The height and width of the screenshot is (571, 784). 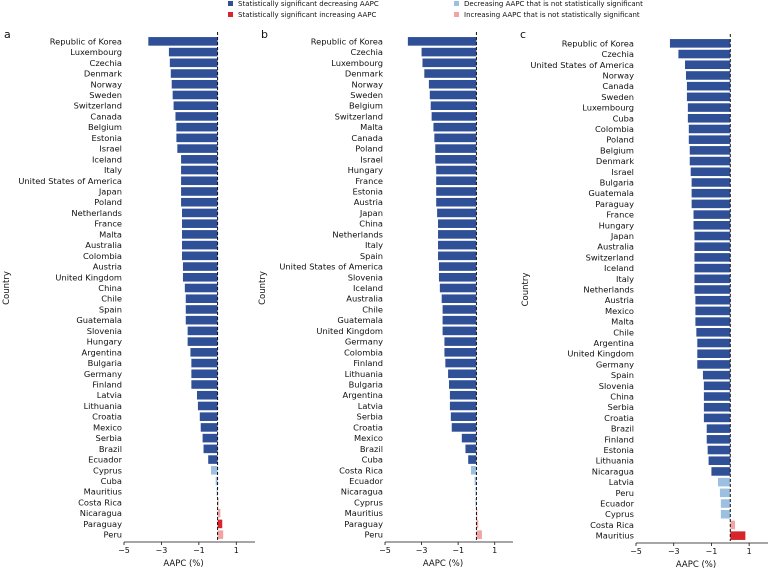 I want to click on bar-chile, so click(x=459, y=309).